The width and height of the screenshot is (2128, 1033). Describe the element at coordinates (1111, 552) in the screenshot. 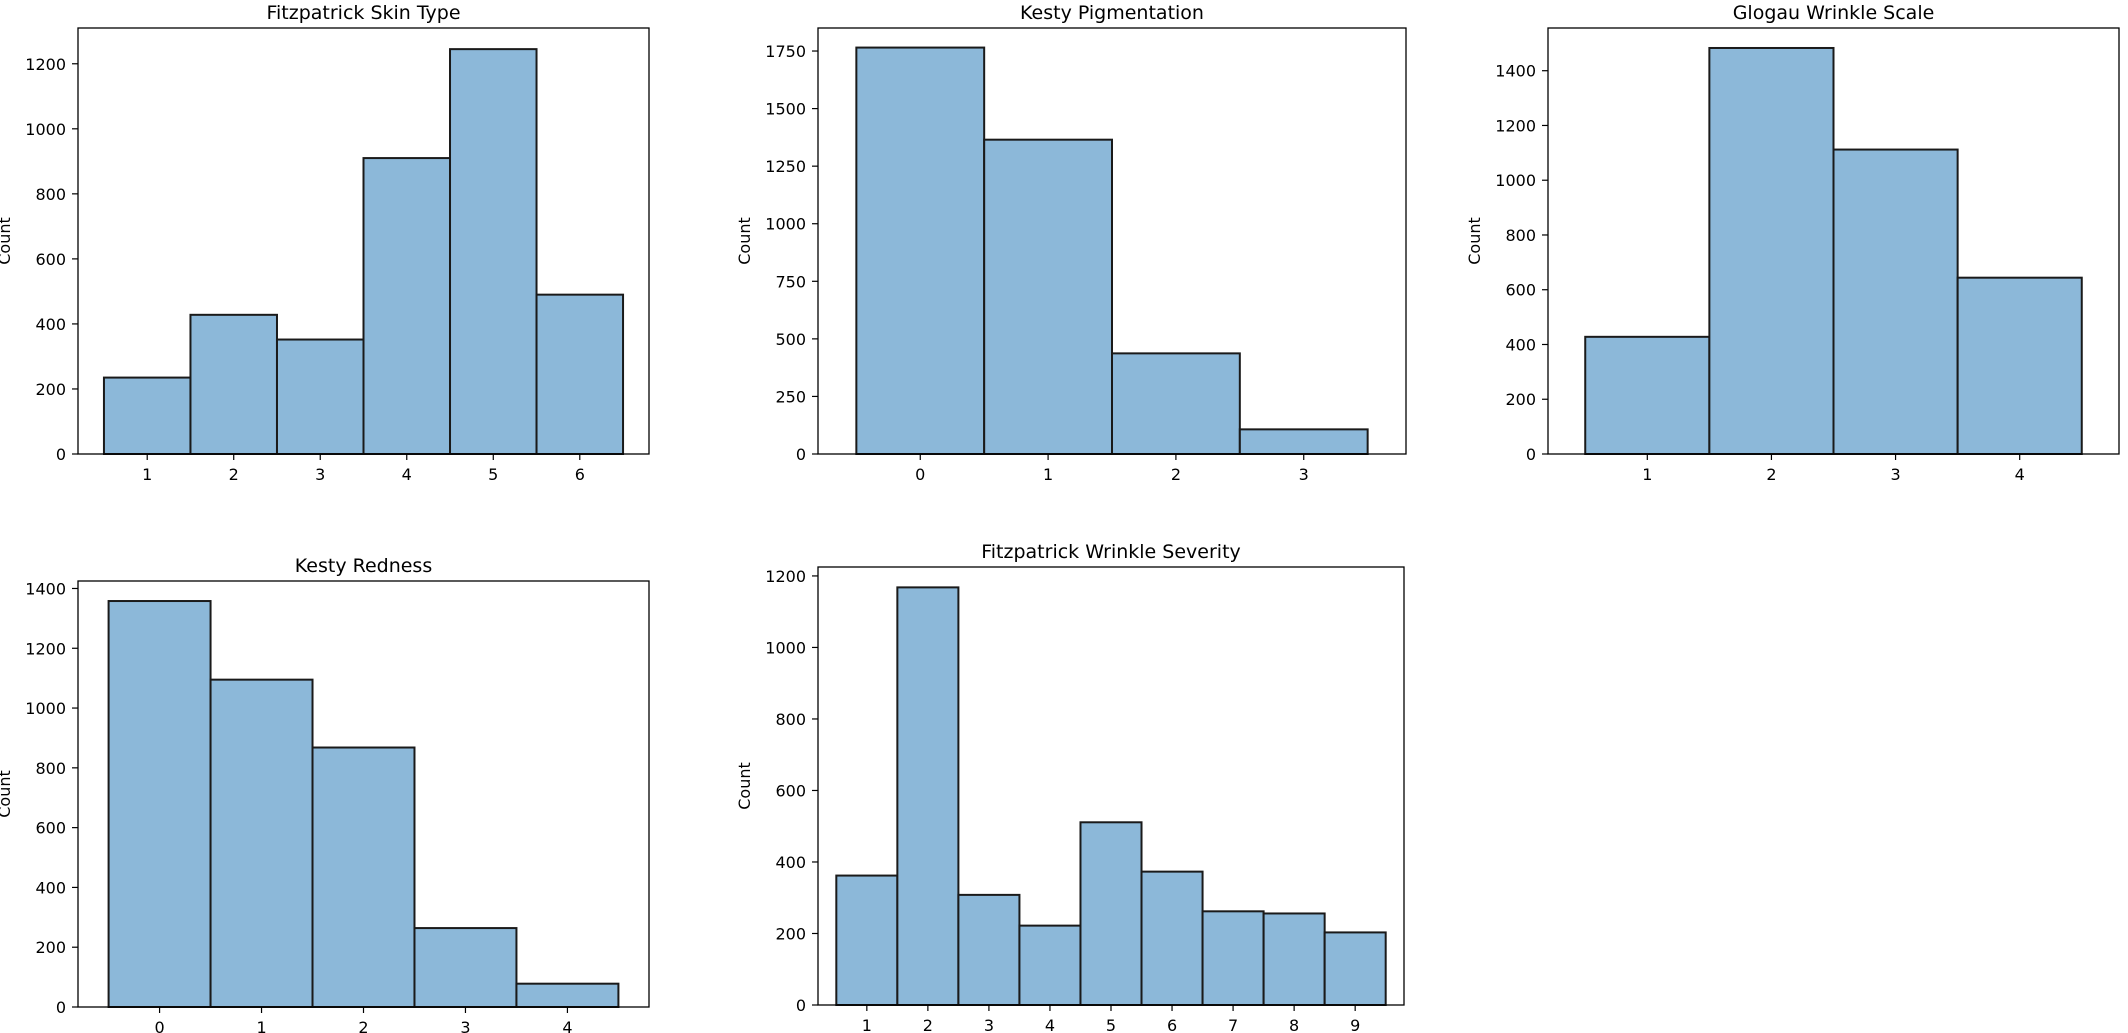

I see `chart-title: Fitzpatrick Wrinkle Severity` at that location.